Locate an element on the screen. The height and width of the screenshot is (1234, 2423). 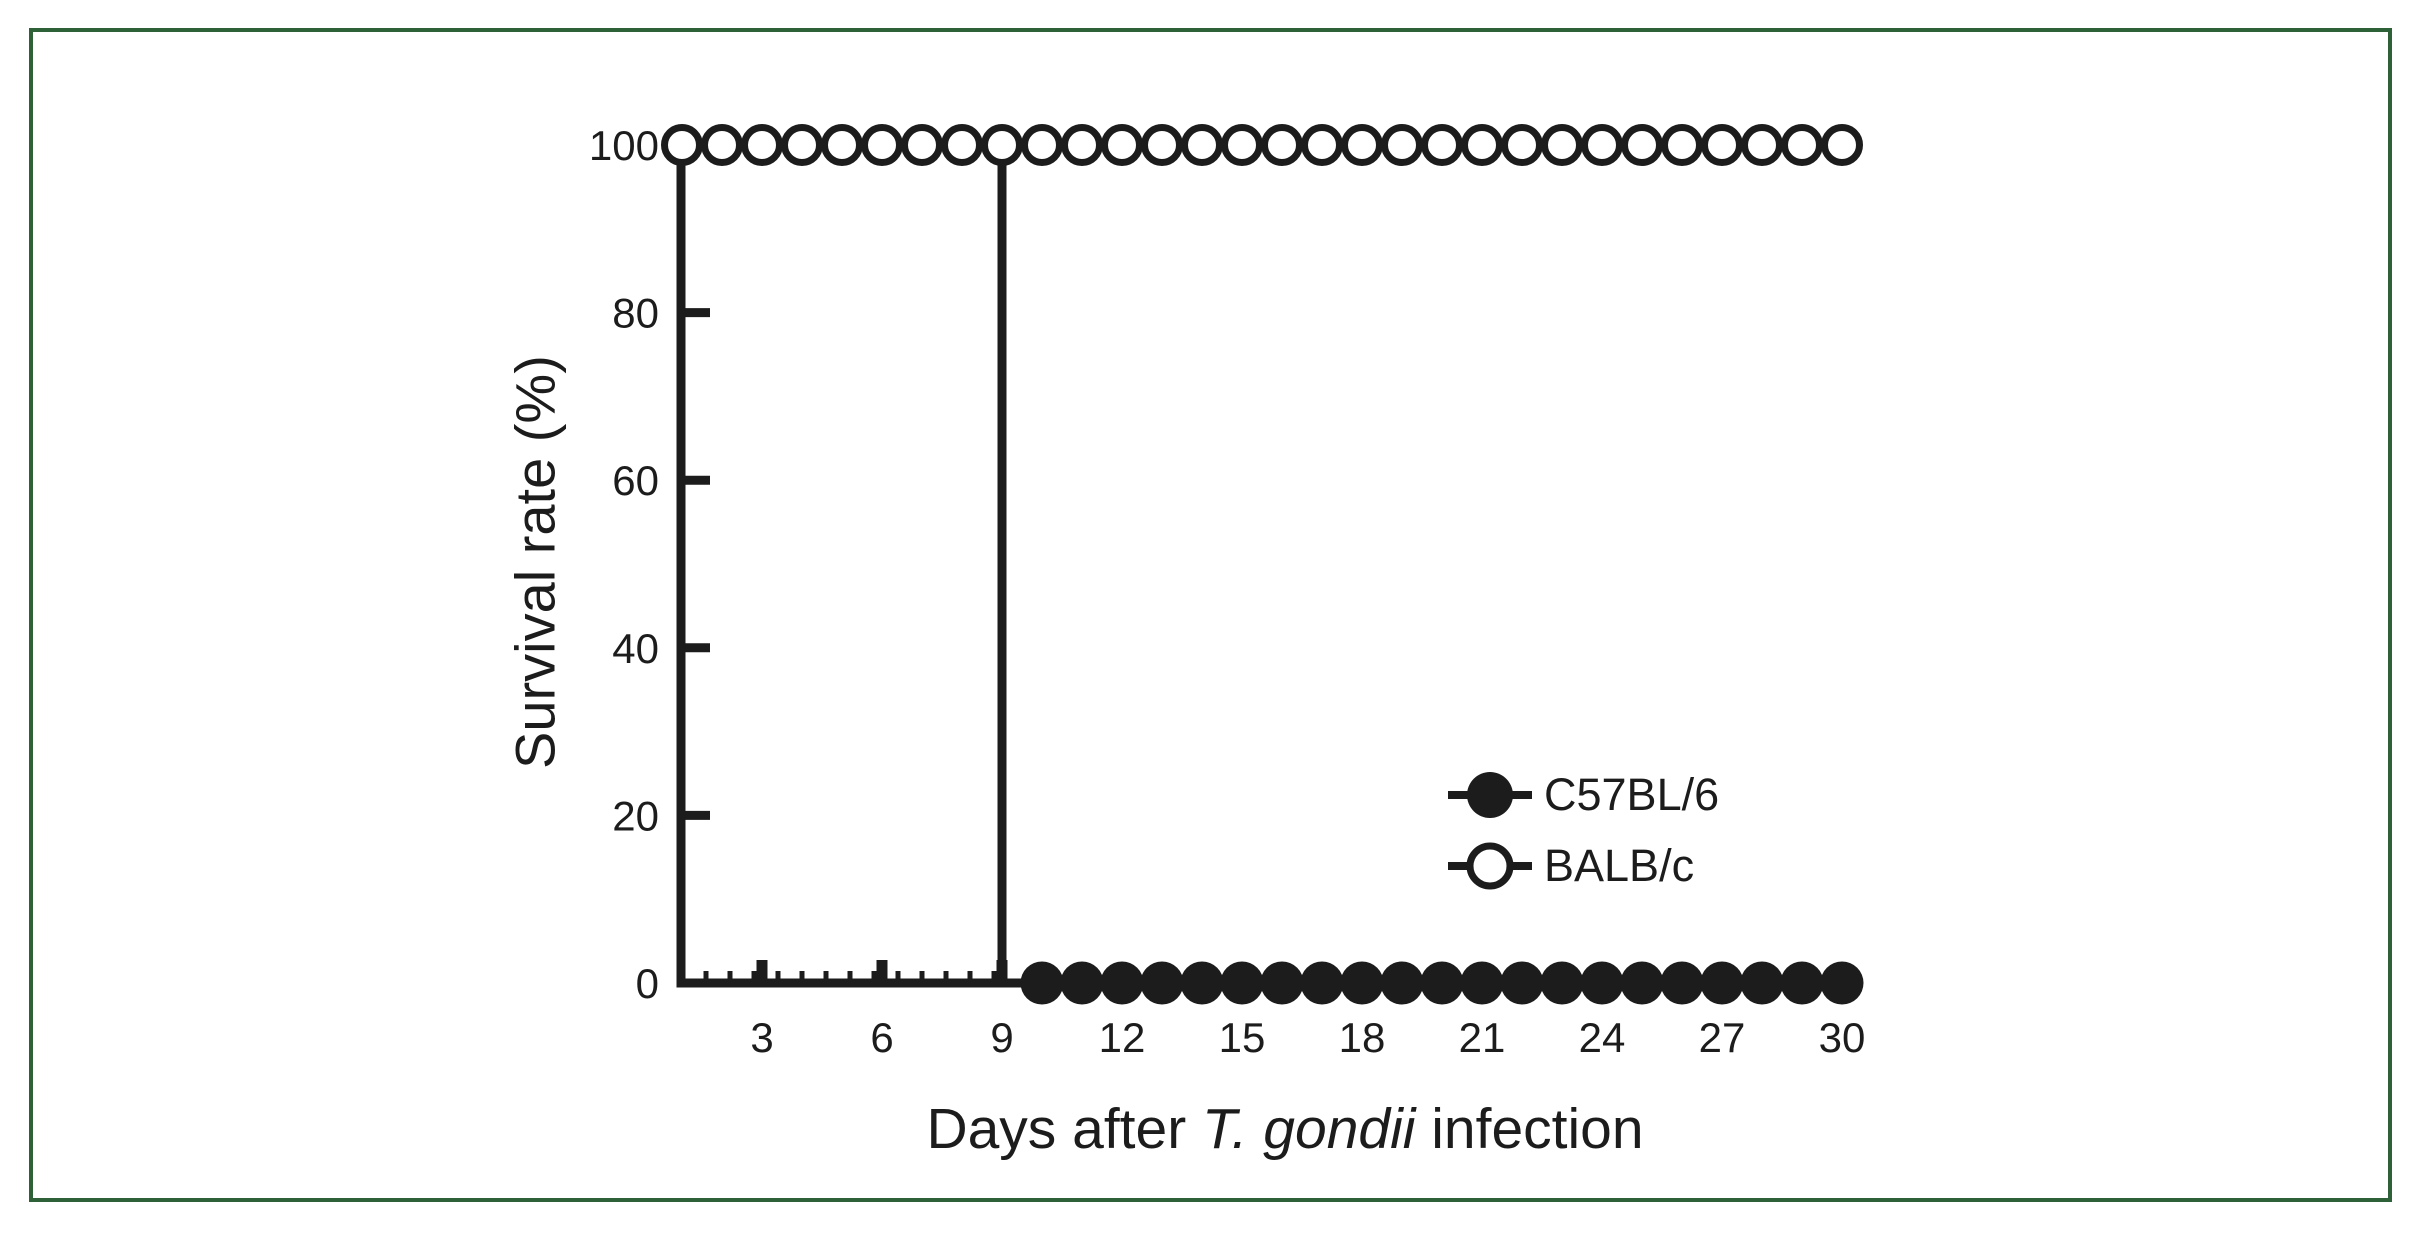
legend: C57BL/6 BALB/c is located at coordinates (1583, 830).